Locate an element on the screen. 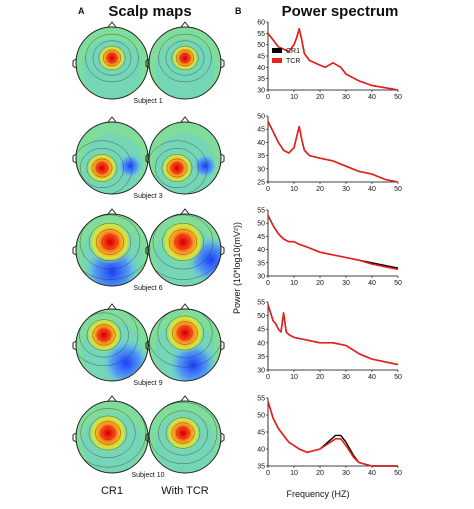  legend-label: CR1 is located at coordinates (293, 51).